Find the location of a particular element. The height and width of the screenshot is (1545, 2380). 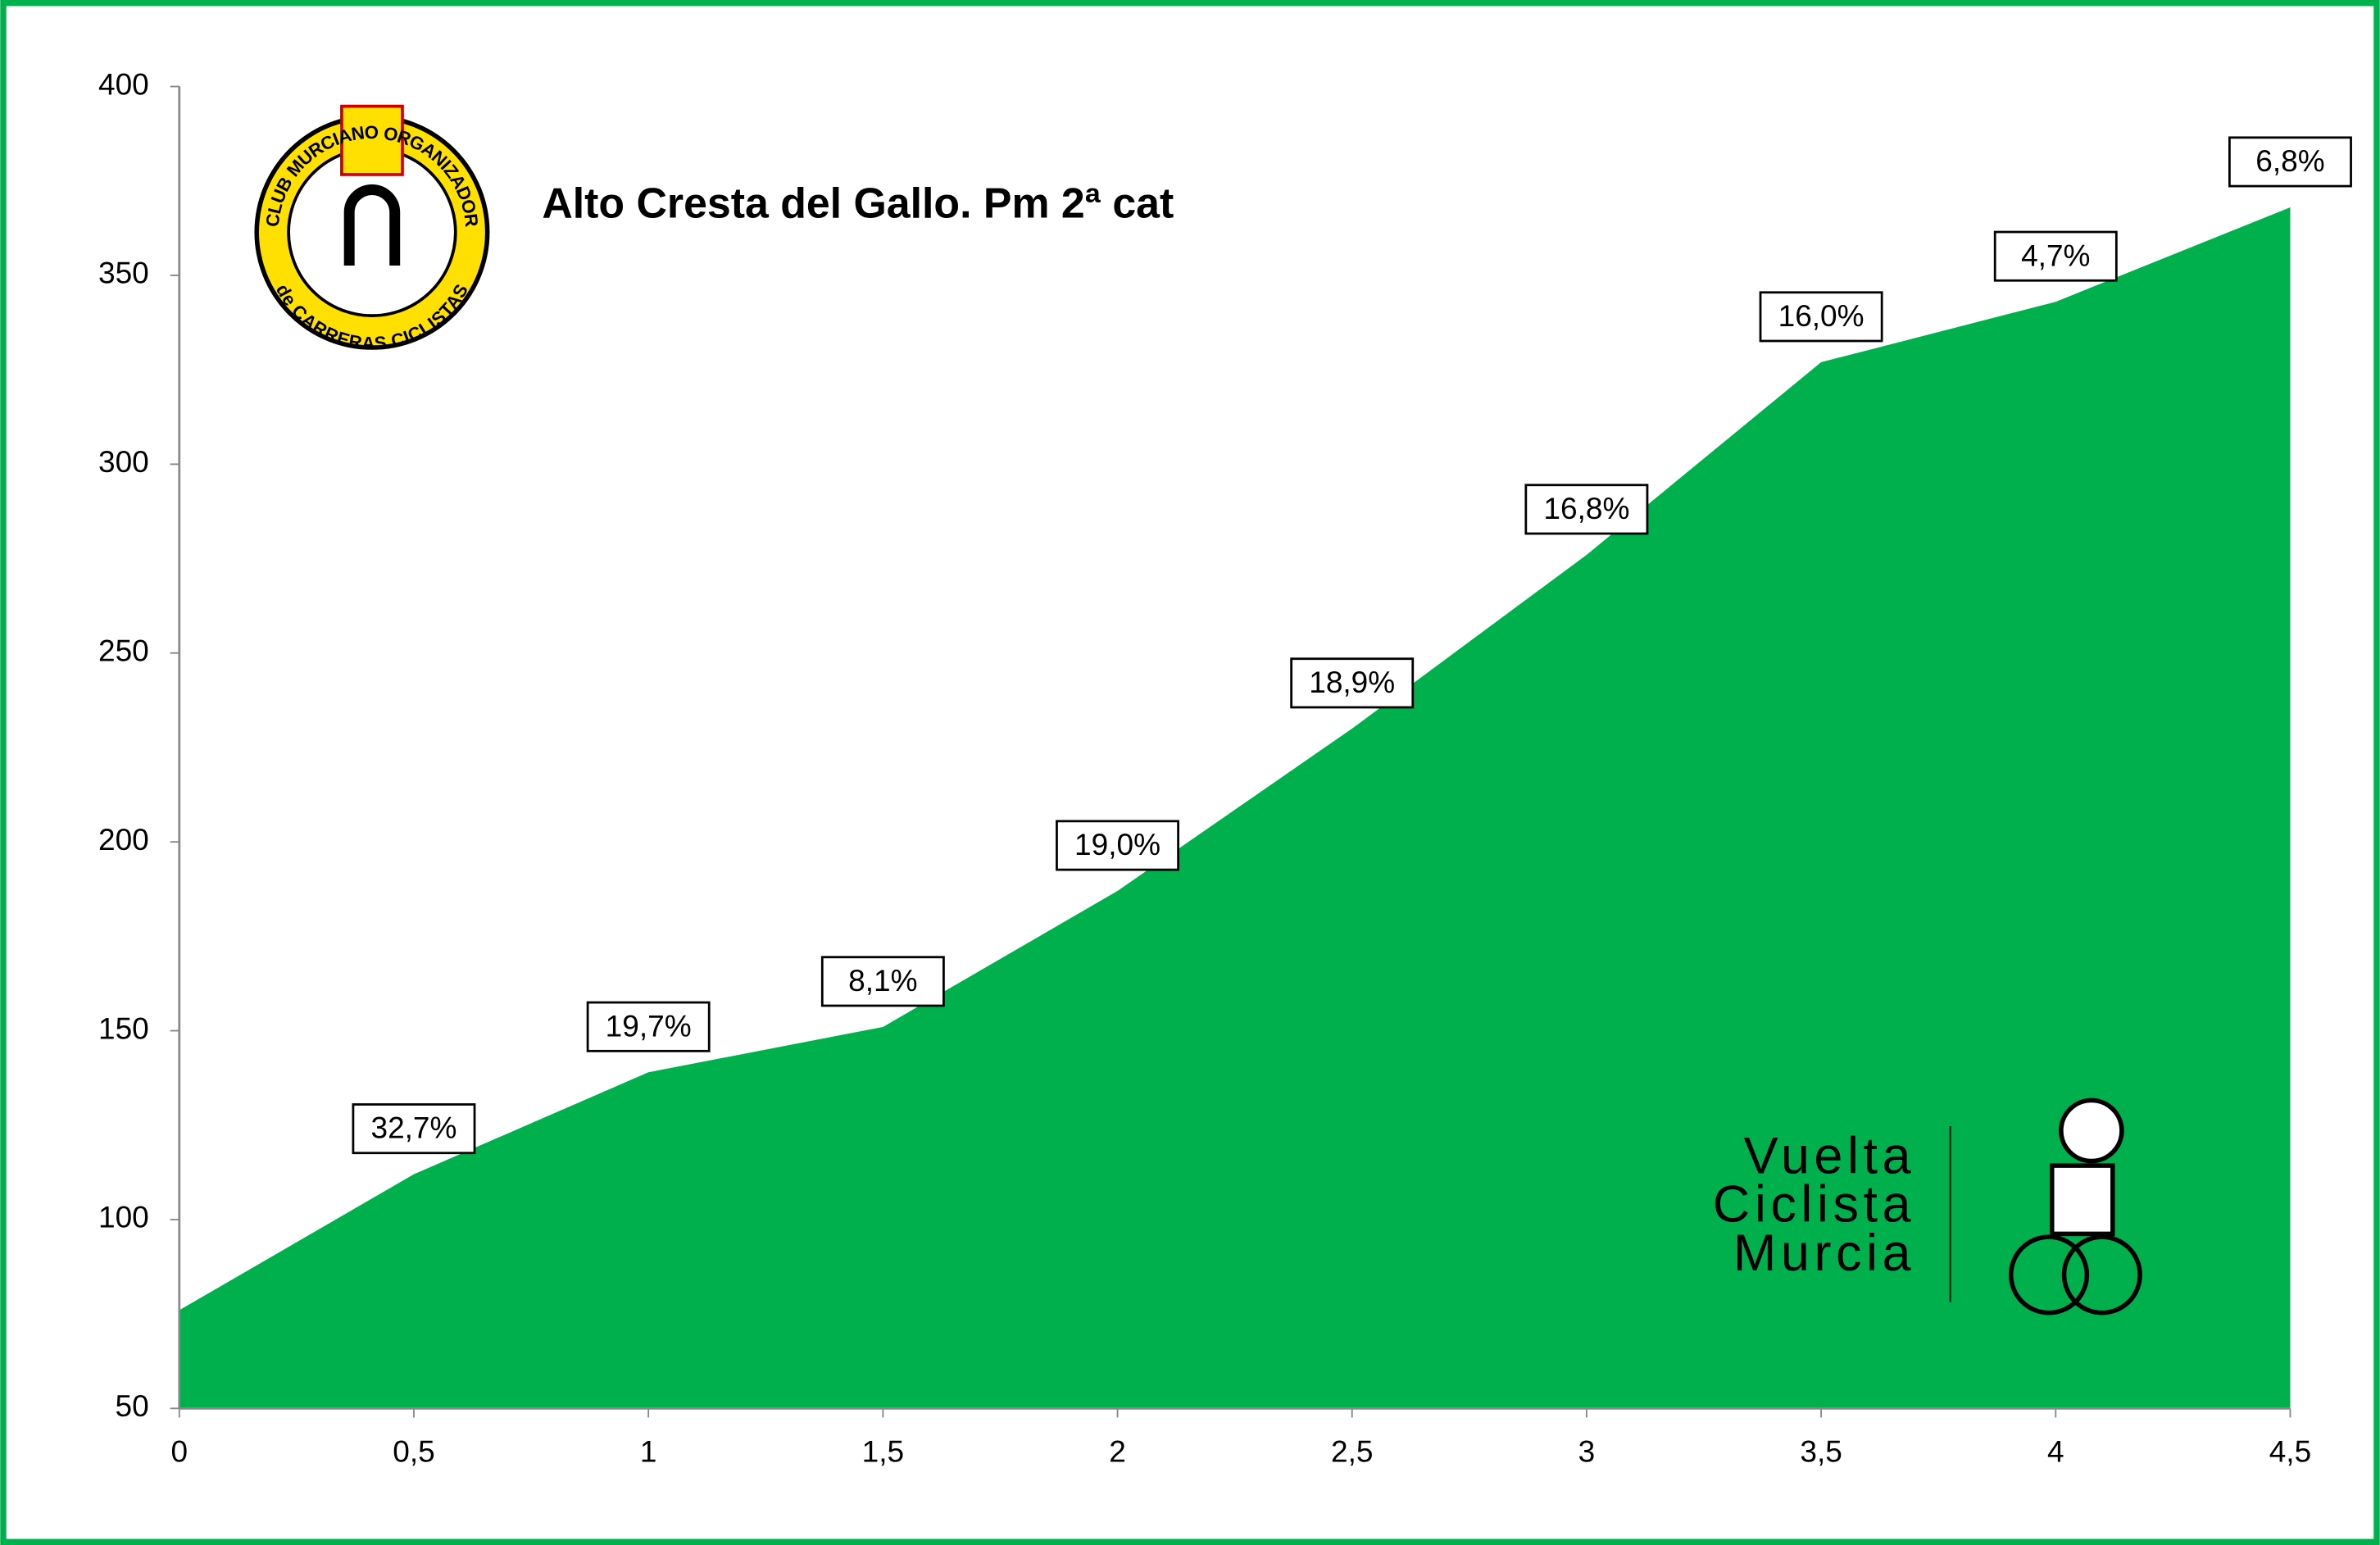

chart-title: Alto Cresta del Gallo. Pm 2ª cat is located at coordinates (858, 203).